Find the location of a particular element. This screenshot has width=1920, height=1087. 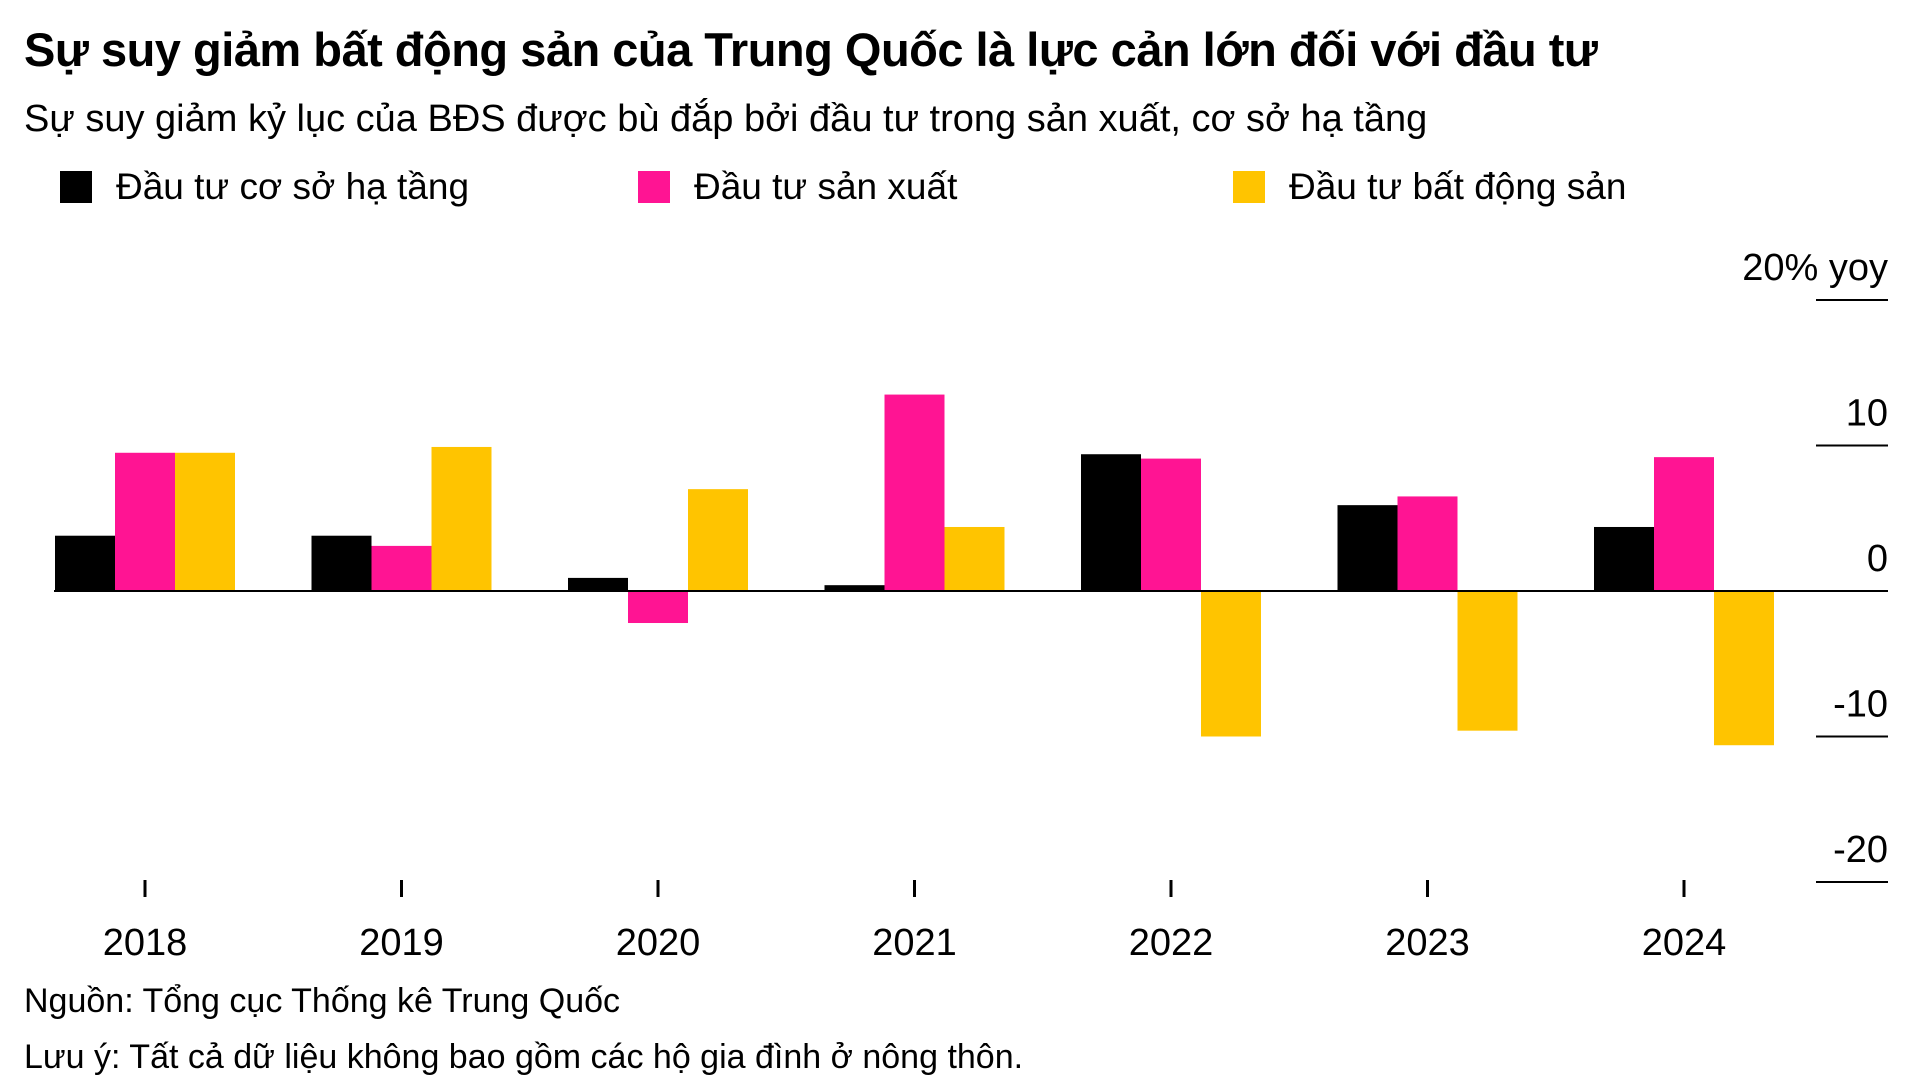

x-tick-label: 2022 is located at coordinates (1171, 943).